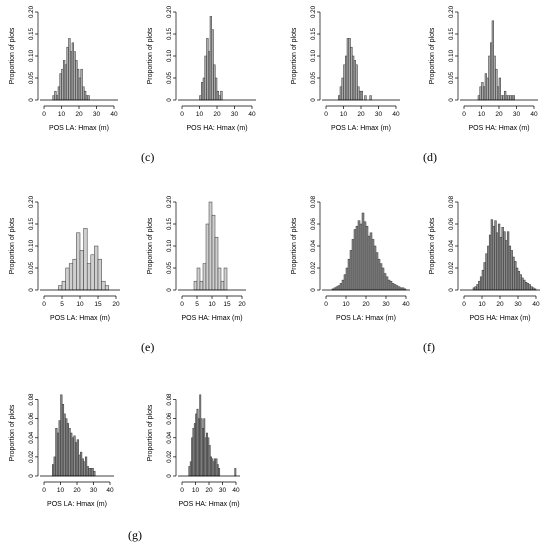 This screenshot has width=549, height=550. What do you see at coordinates (31, 33) in the screenshot?
I see `y-tick-label: 0.15` at bounding box center [31, 33].